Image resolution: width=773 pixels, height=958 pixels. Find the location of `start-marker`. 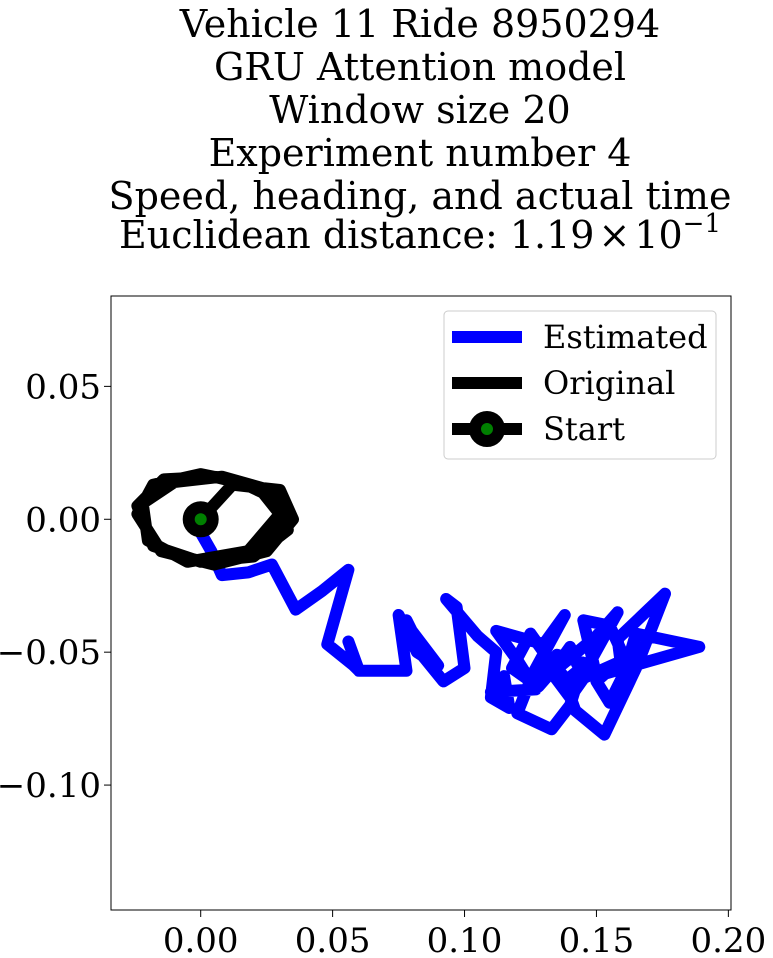

start-marker is located at coordinates (200, 519).